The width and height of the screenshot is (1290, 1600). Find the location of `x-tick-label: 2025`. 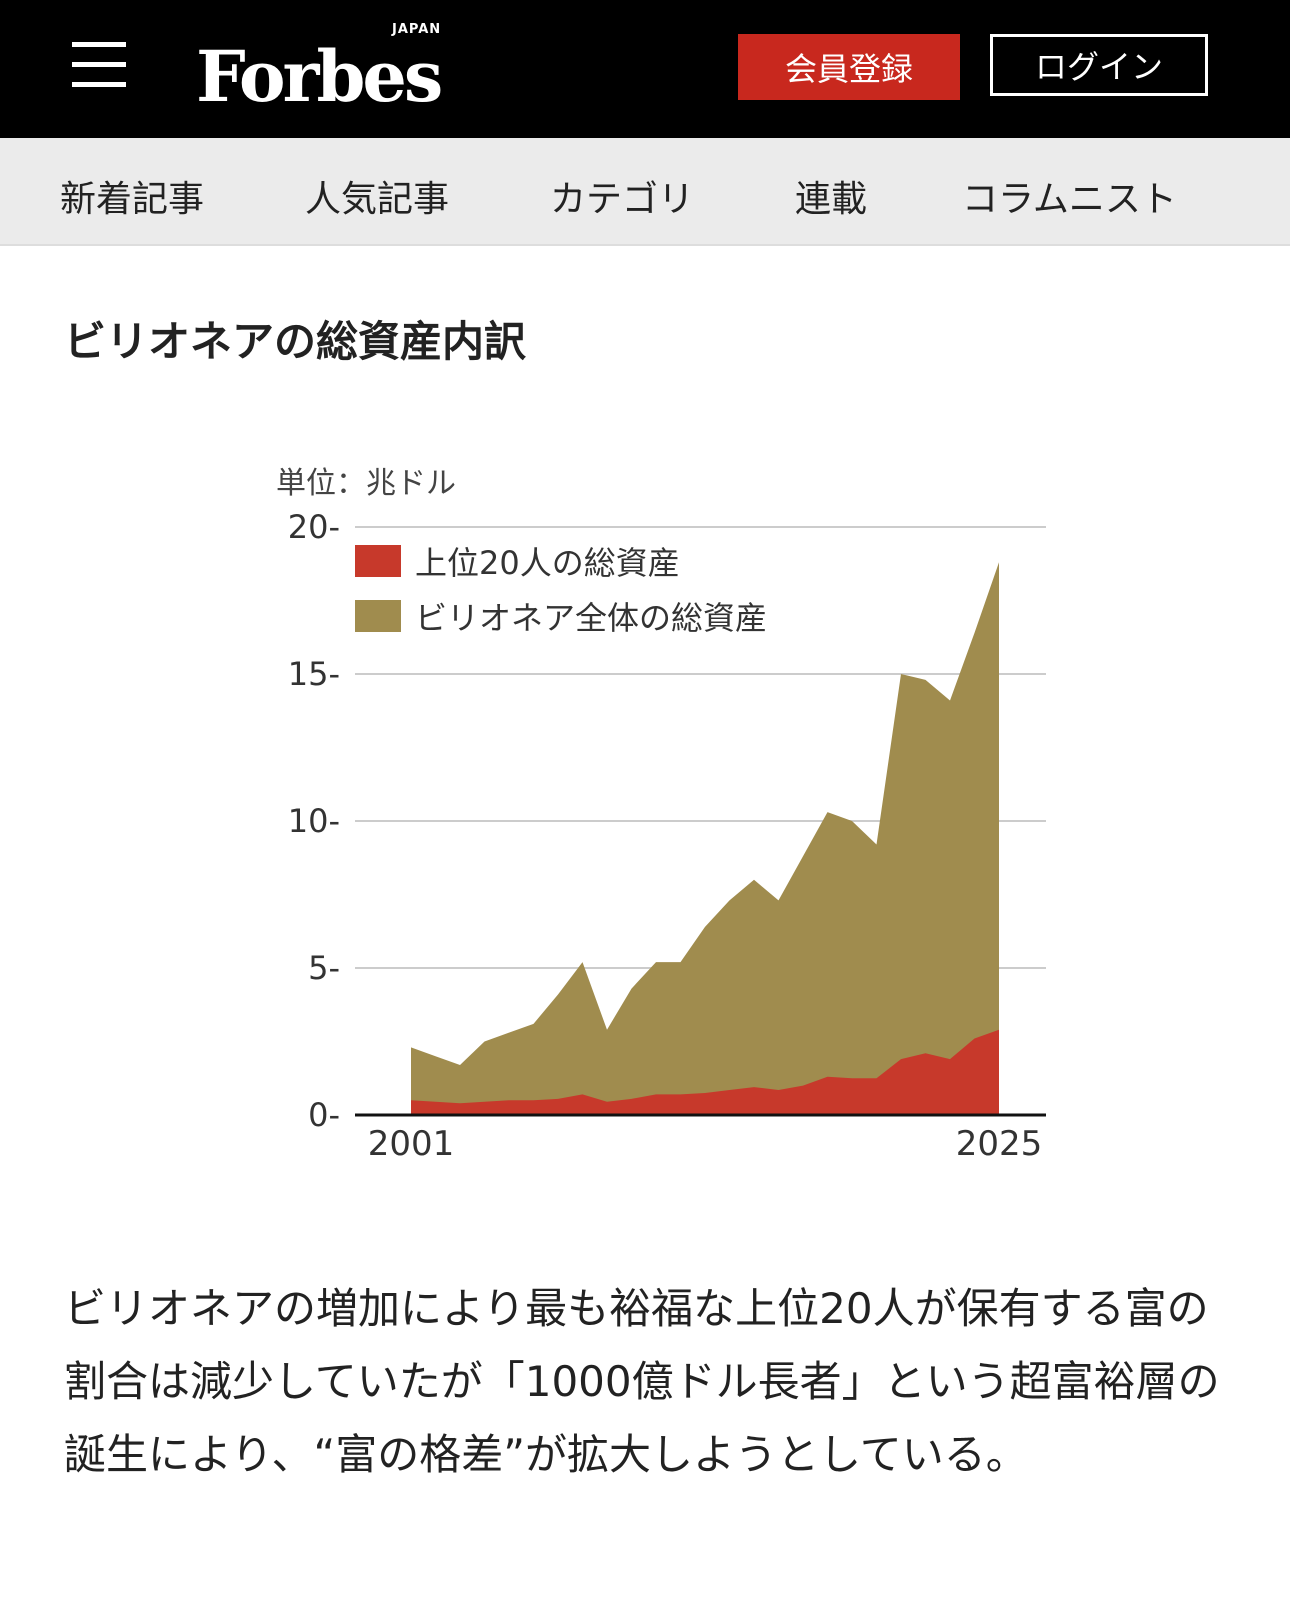

x-tick-label: 2025 is located at coordinates (999, 1144).